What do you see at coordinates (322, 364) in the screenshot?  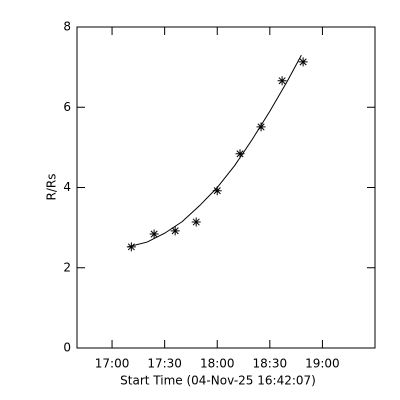 I see `x-tick-label: 19:00` at bounding box center [322, 364].